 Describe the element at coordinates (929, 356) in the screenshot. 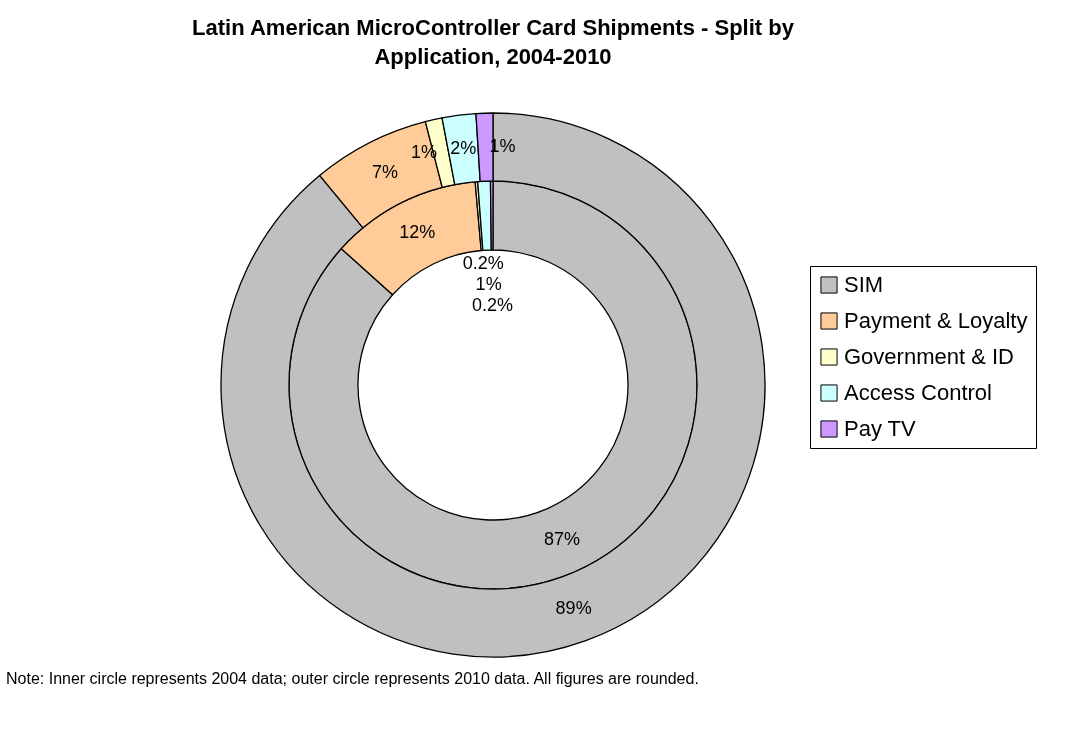

I see `legend-label: Government & ID` at that location.